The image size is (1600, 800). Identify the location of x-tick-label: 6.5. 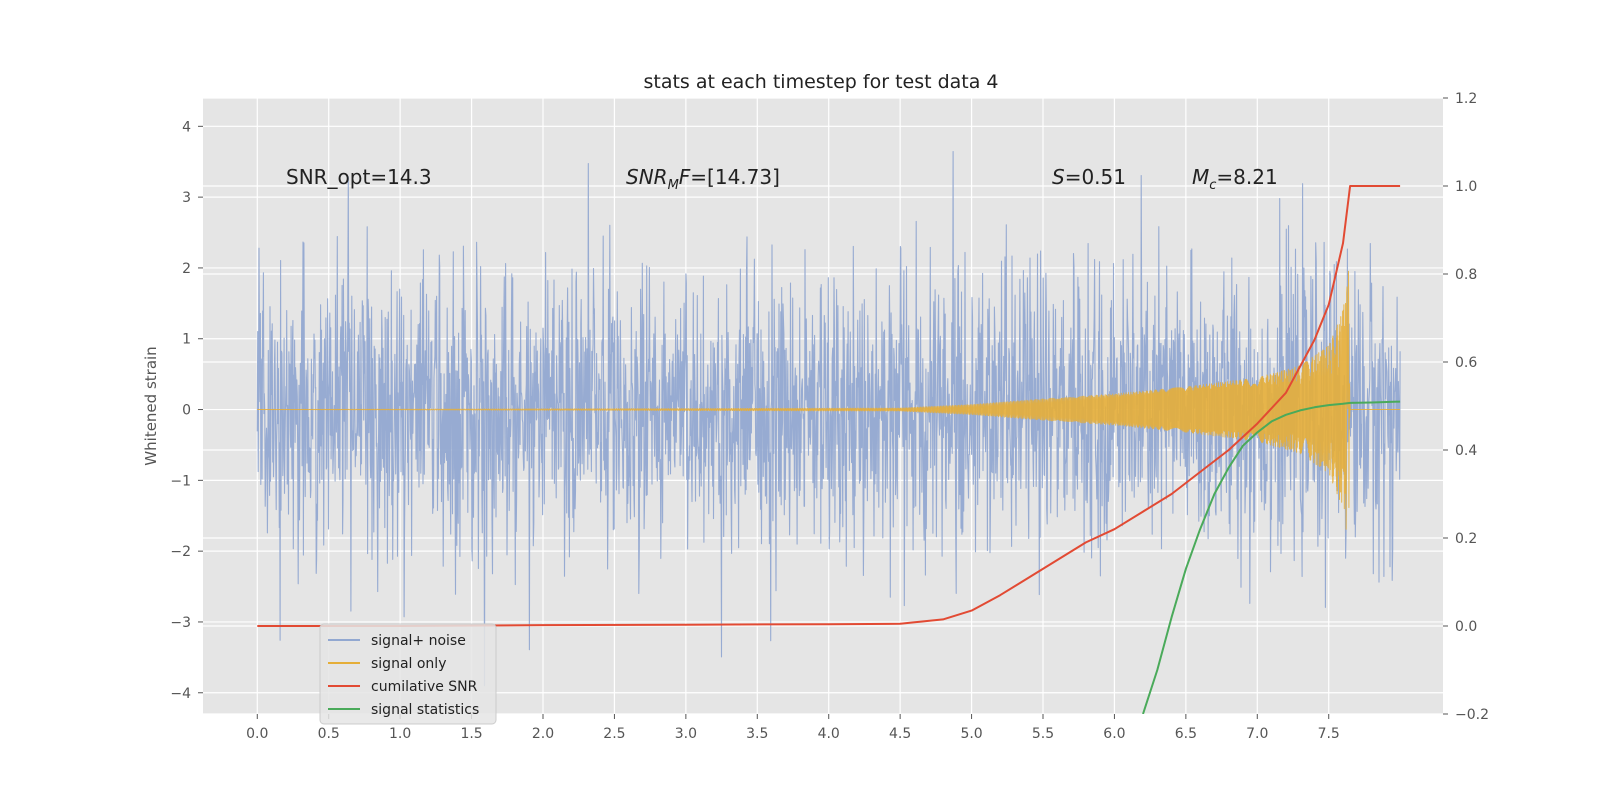
(1186, 734).